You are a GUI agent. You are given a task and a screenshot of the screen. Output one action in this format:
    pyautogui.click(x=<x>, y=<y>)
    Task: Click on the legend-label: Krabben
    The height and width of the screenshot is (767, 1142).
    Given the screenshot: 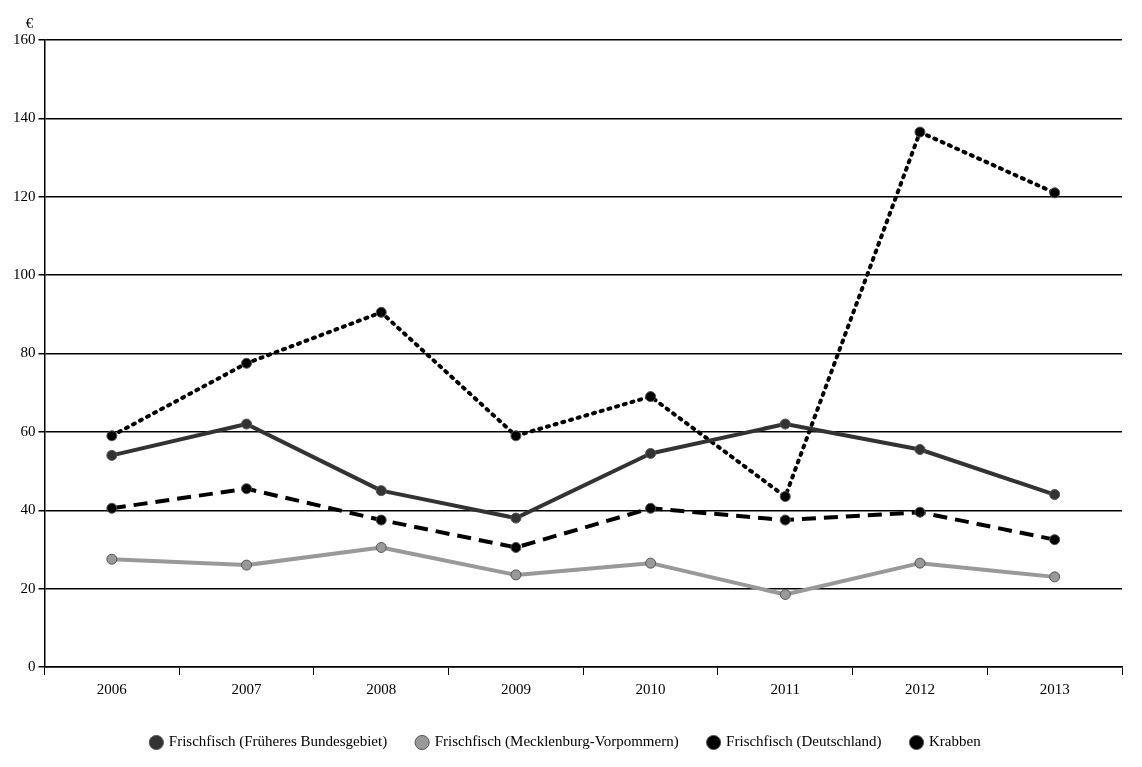 What is the action you would take?
    pyautogui.click(x=955, y=741)
    